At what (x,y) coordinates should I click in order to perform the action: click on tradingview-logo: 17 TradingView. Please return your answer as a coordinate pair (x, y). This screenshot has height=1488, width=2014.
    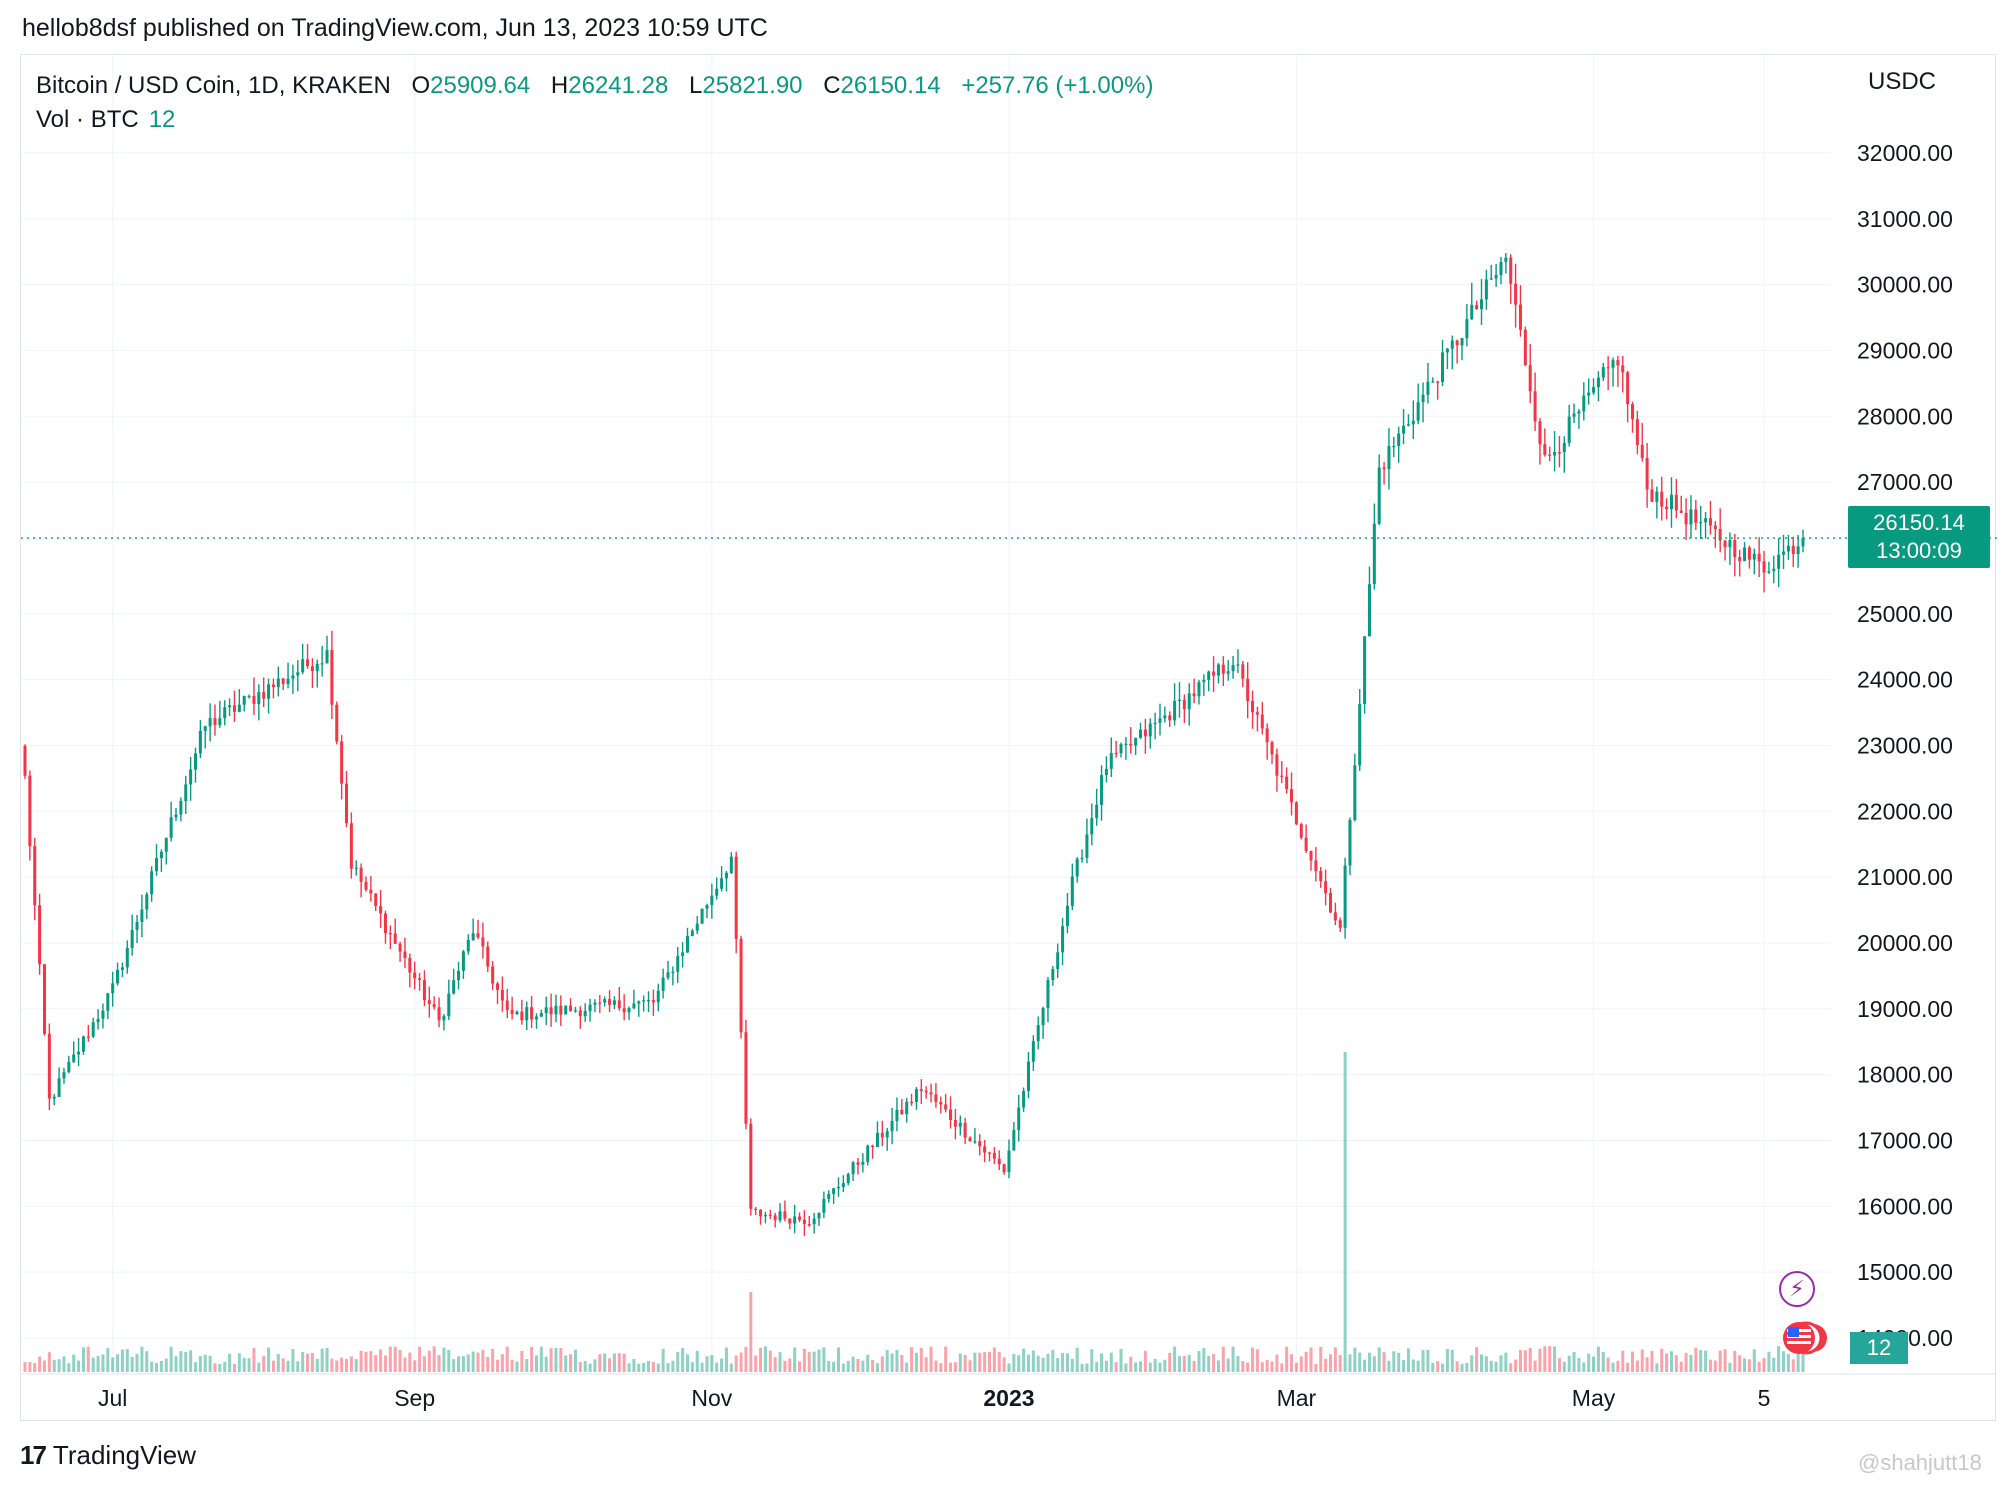
    Looking at the image, I should click on (108, 1455).